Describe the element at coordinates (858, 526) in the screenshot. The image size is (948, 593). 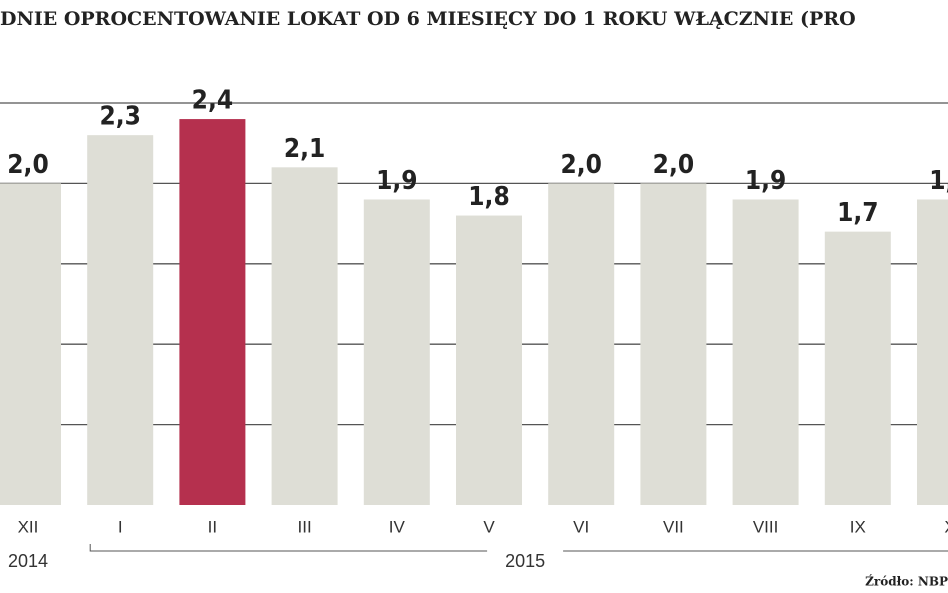
I see `x-tick-label: IX` at that location.